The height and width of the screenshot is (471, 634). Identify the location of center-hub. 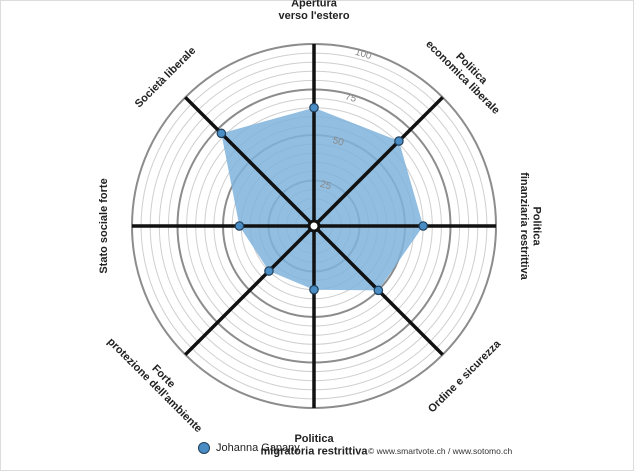
(314, 226).